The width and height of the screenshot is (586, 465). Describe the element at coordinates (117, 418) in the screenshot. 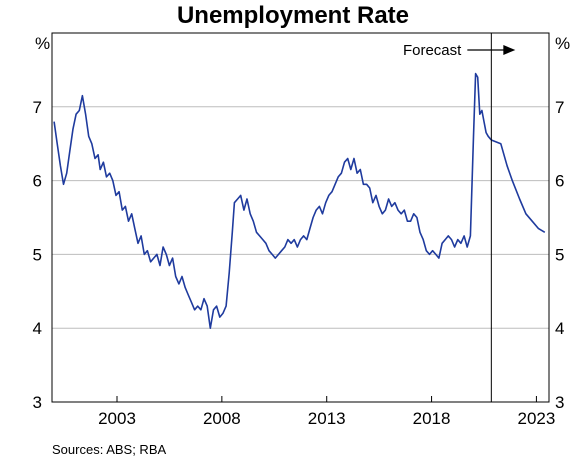

I see `x-tick-label: 2003` at that location.